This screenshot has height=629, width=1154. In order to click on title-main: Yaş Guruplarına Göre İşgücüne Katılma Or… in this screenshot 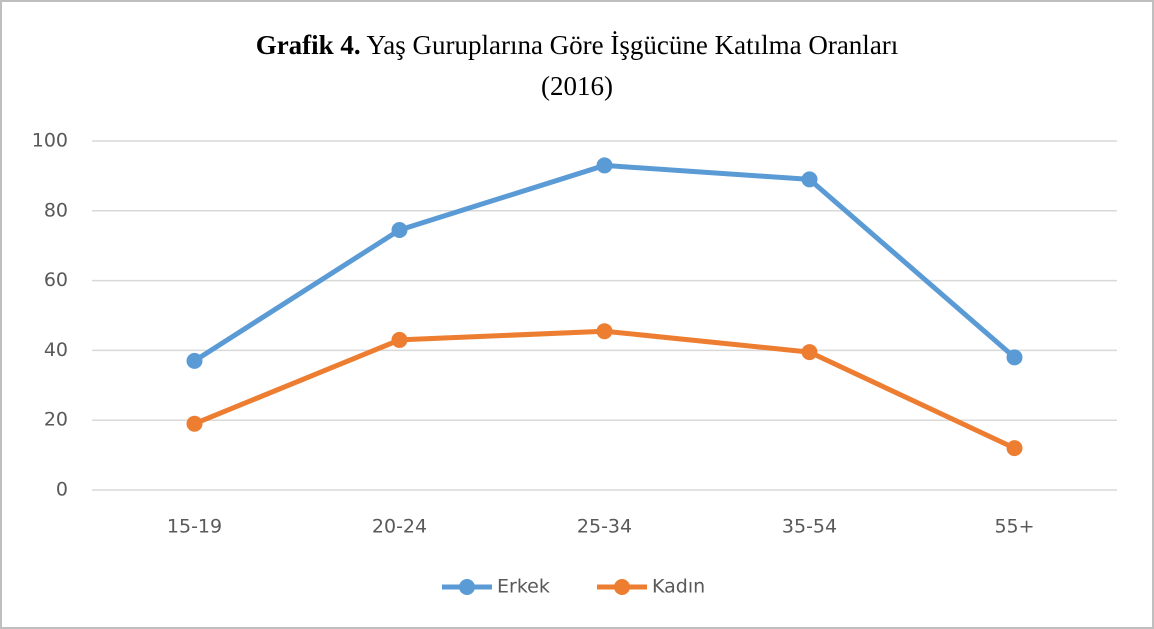, I will do `click(632, 45)`.